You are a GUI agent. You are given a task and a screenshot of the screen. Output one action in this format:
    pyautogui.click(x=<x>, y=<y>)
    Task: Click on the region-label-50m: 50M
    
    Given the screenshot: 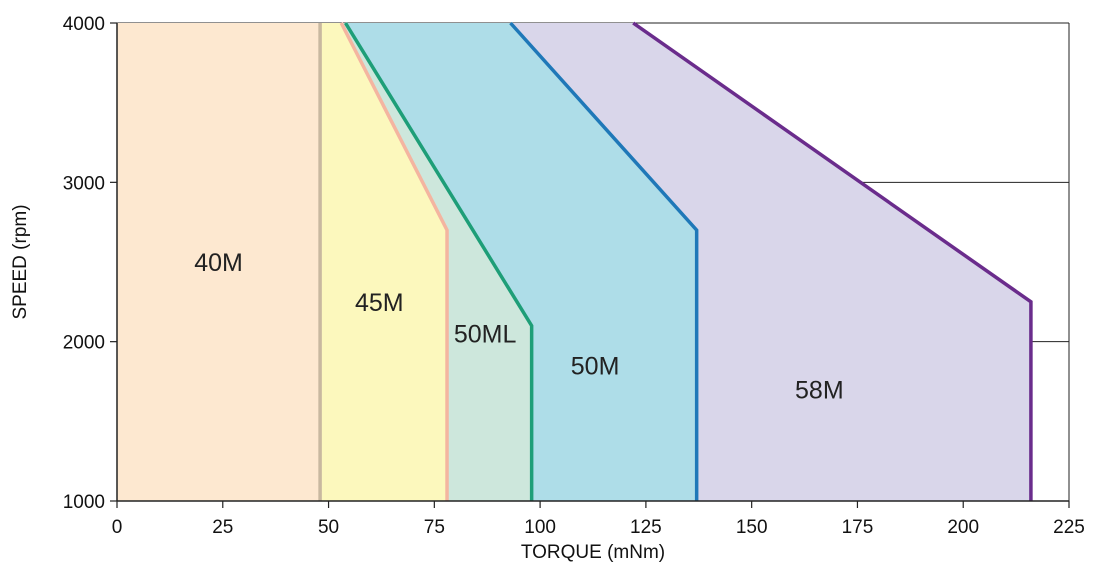 What is the action you would take?
    pyautogui.click(x=595, y=367)
    